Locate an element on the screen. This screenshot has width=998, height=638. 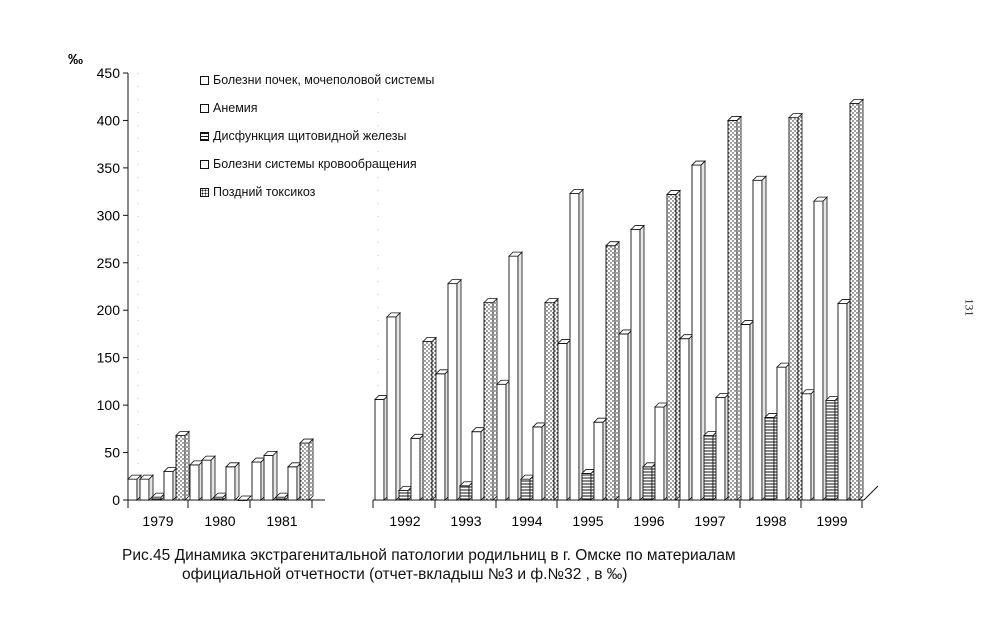
y-tick-label: 450 is located at coordinates (109, 73).